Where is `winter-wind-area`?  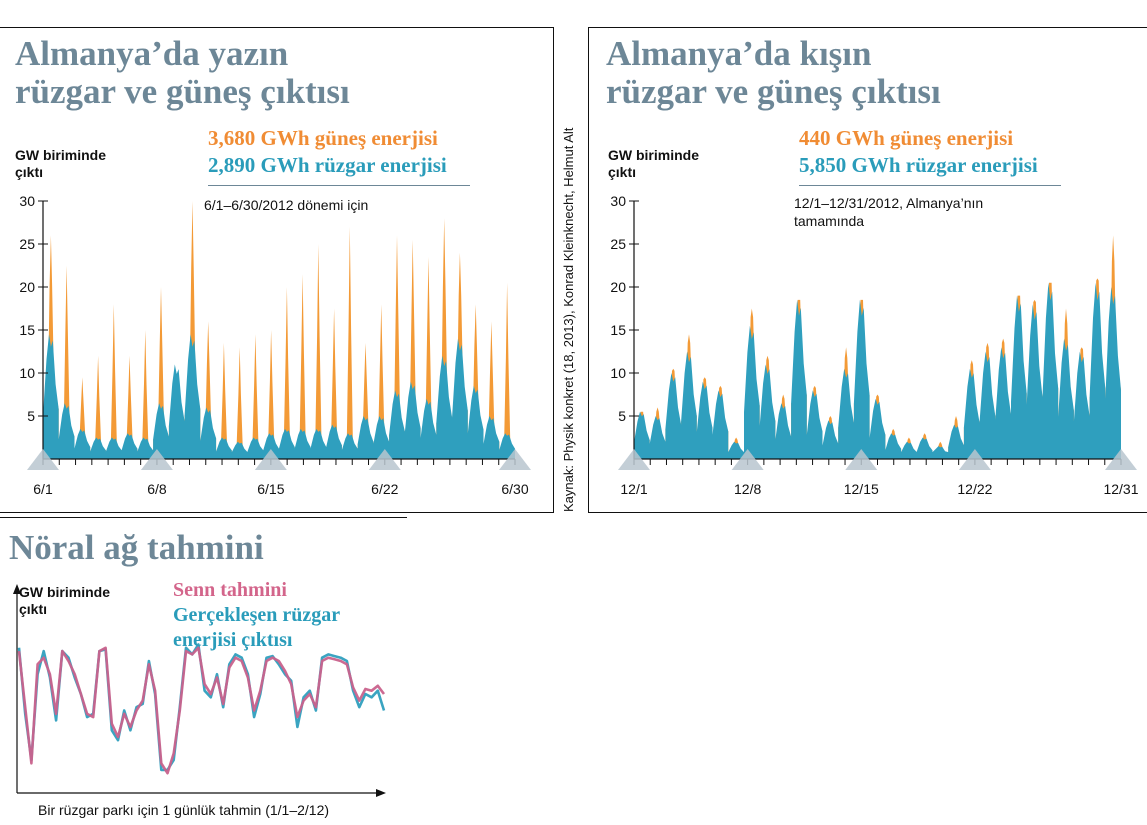
winter-wind-area is located at coordinates (877, 370).